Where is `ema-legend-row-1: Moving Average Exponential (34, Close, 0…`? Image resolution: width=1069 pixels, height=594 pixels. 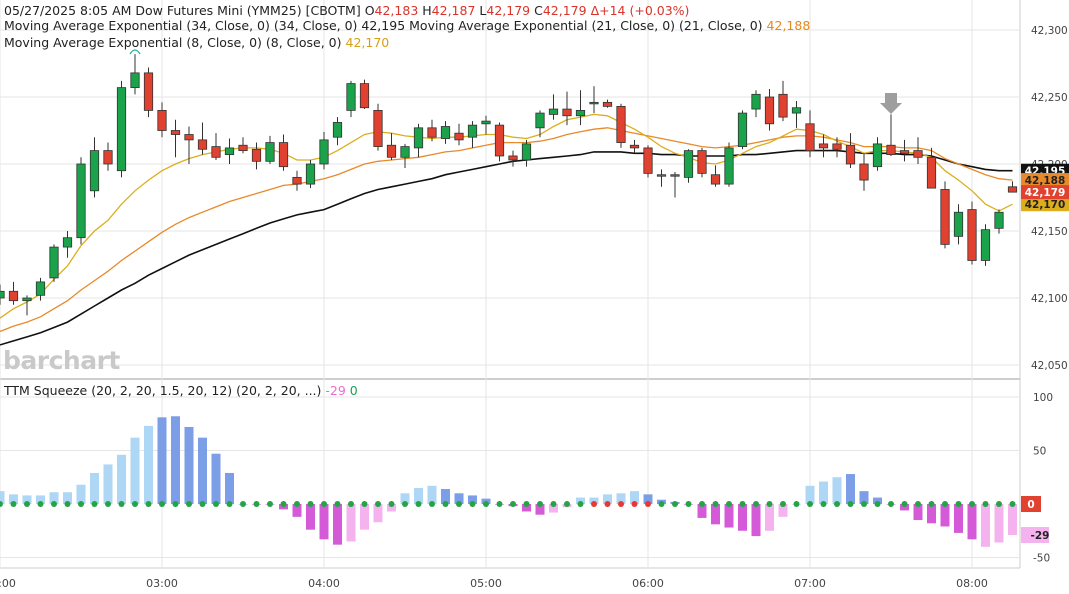 ema-legend-row-1: Moving Average Exponential (34, Close, 0… is located at coordinates (407, 26).